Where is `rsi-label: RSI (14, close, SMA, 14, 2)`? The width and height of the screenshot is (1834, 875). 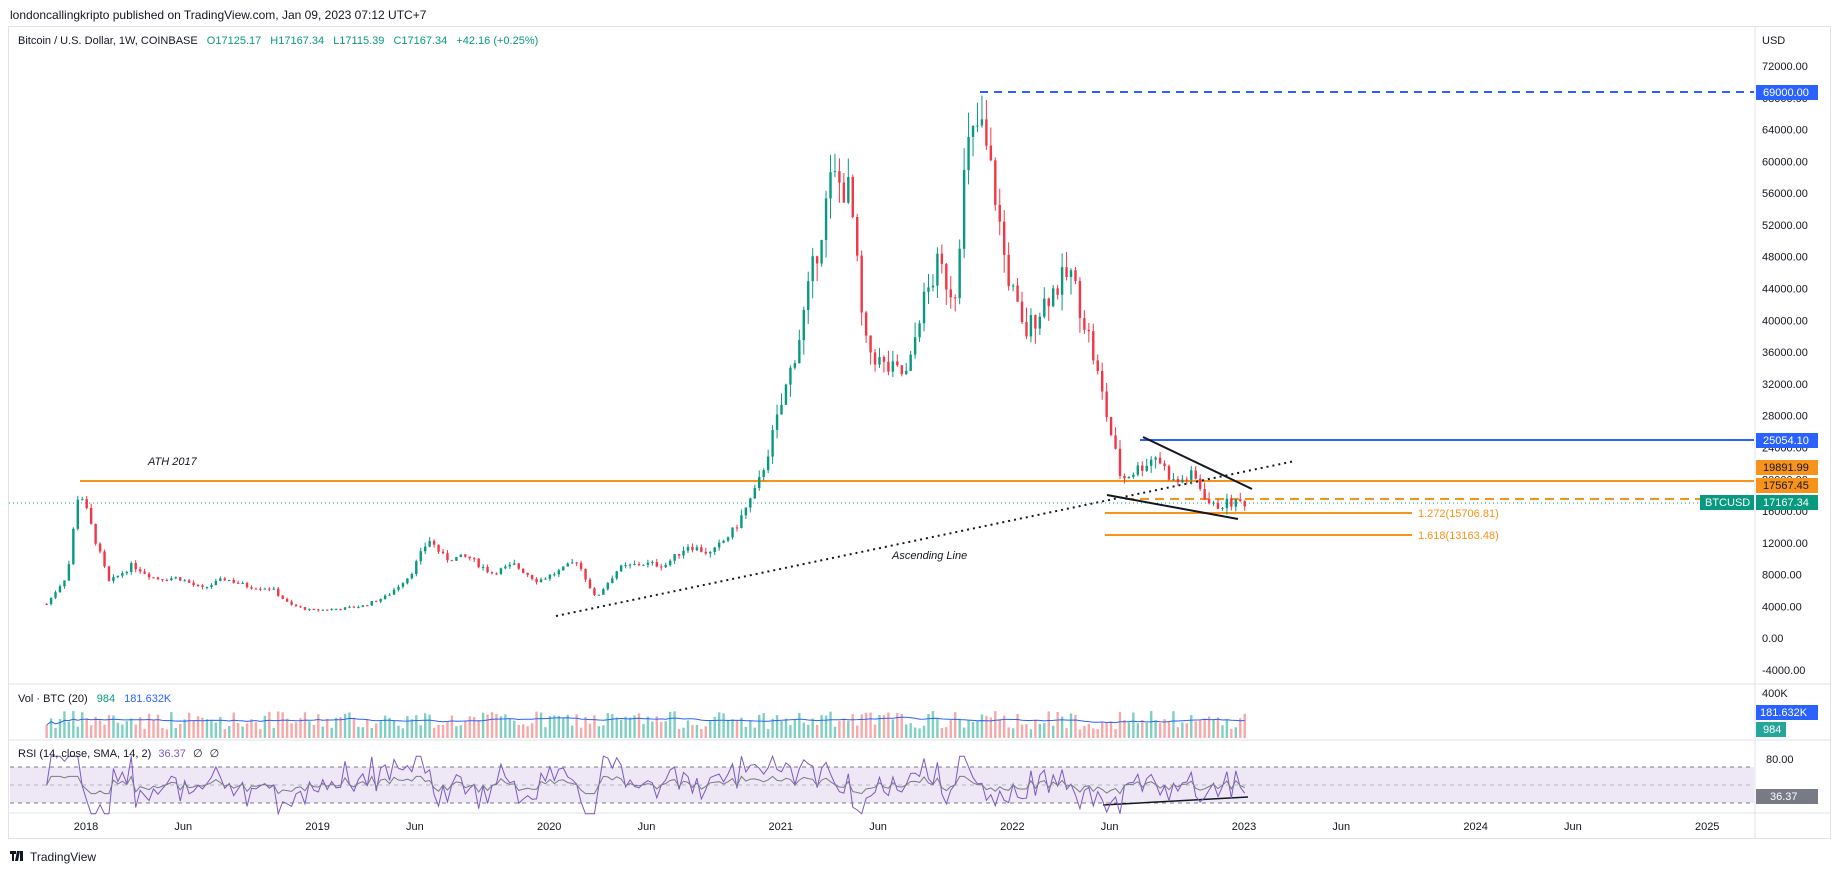 rsi-label: RSI (14, close, SMA, 14, 2) is located at coordinates (85, 754).